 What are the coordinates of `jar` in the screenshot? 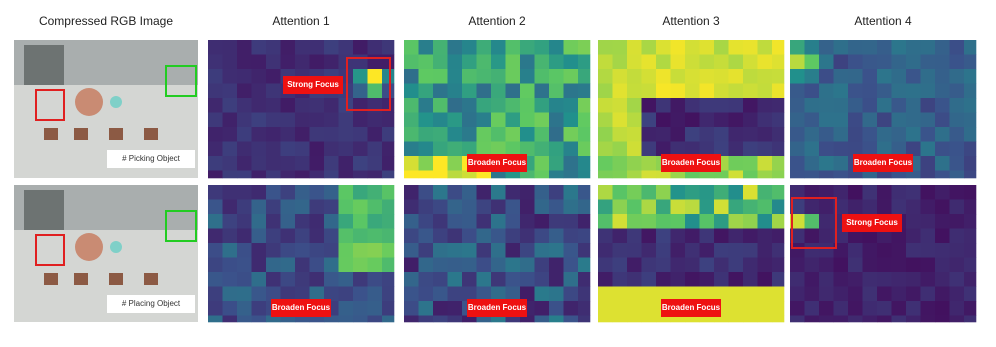 It's located at (151, 279).